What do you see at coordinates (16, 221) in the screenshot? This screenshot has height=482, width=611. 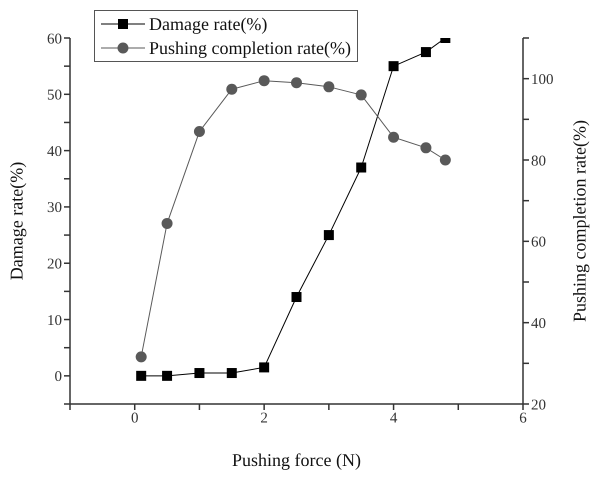 I see `y-axis-title: Damage rate(%)` at bounding box center [16, 221].